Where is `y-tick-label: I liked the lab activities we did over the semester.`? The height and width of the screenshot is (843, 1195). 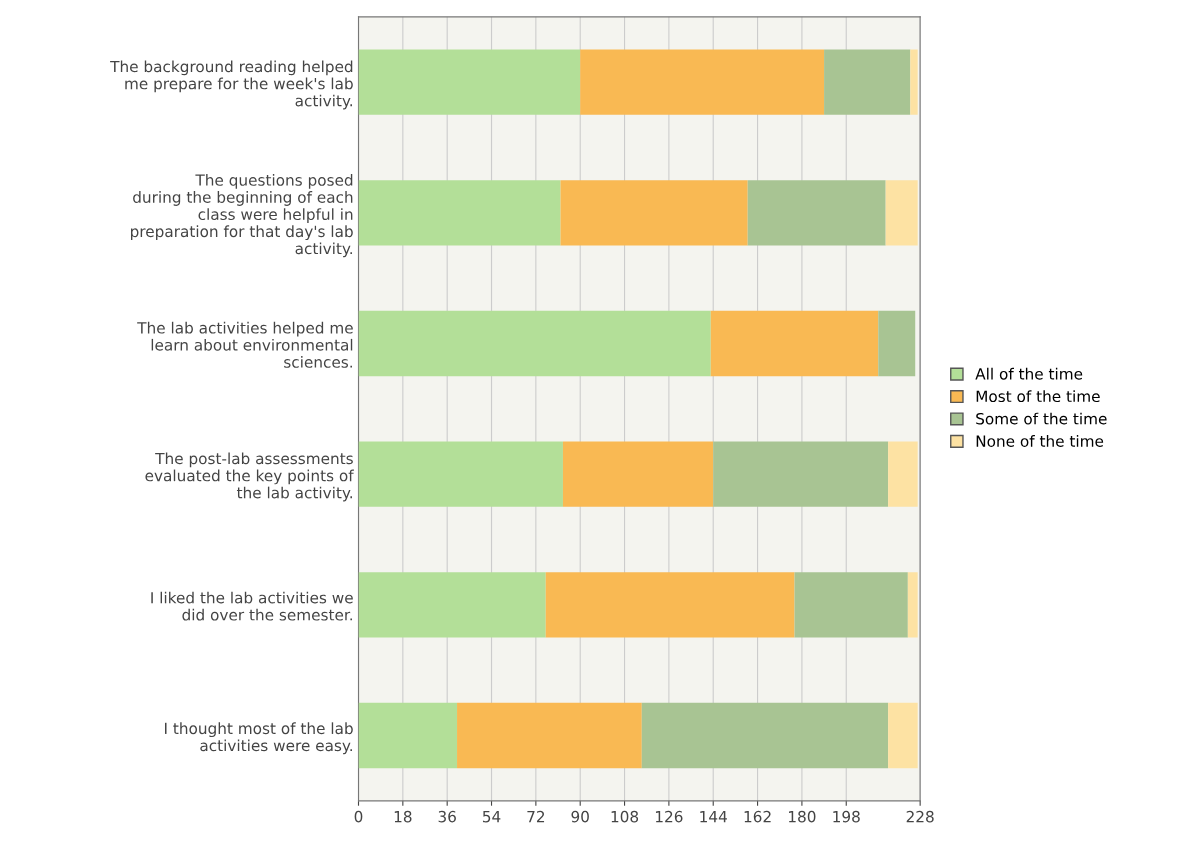 y-tick-label: I liked the lab activities we did over the semester. is located at coordinates (252, 606).